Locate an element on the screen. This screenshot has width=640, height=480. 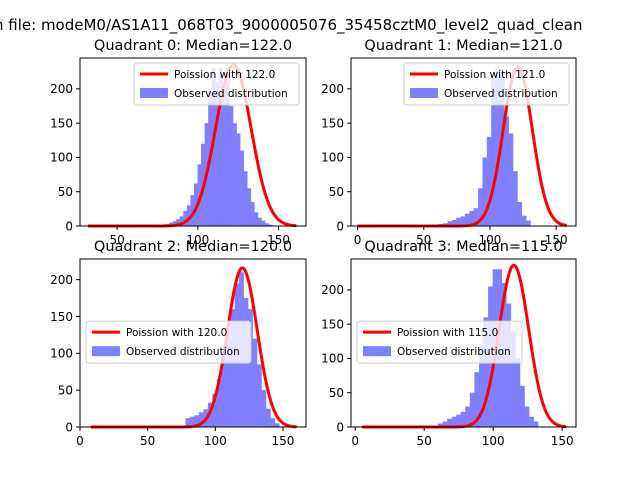
legend-frame is located at coordinates (216, 84).